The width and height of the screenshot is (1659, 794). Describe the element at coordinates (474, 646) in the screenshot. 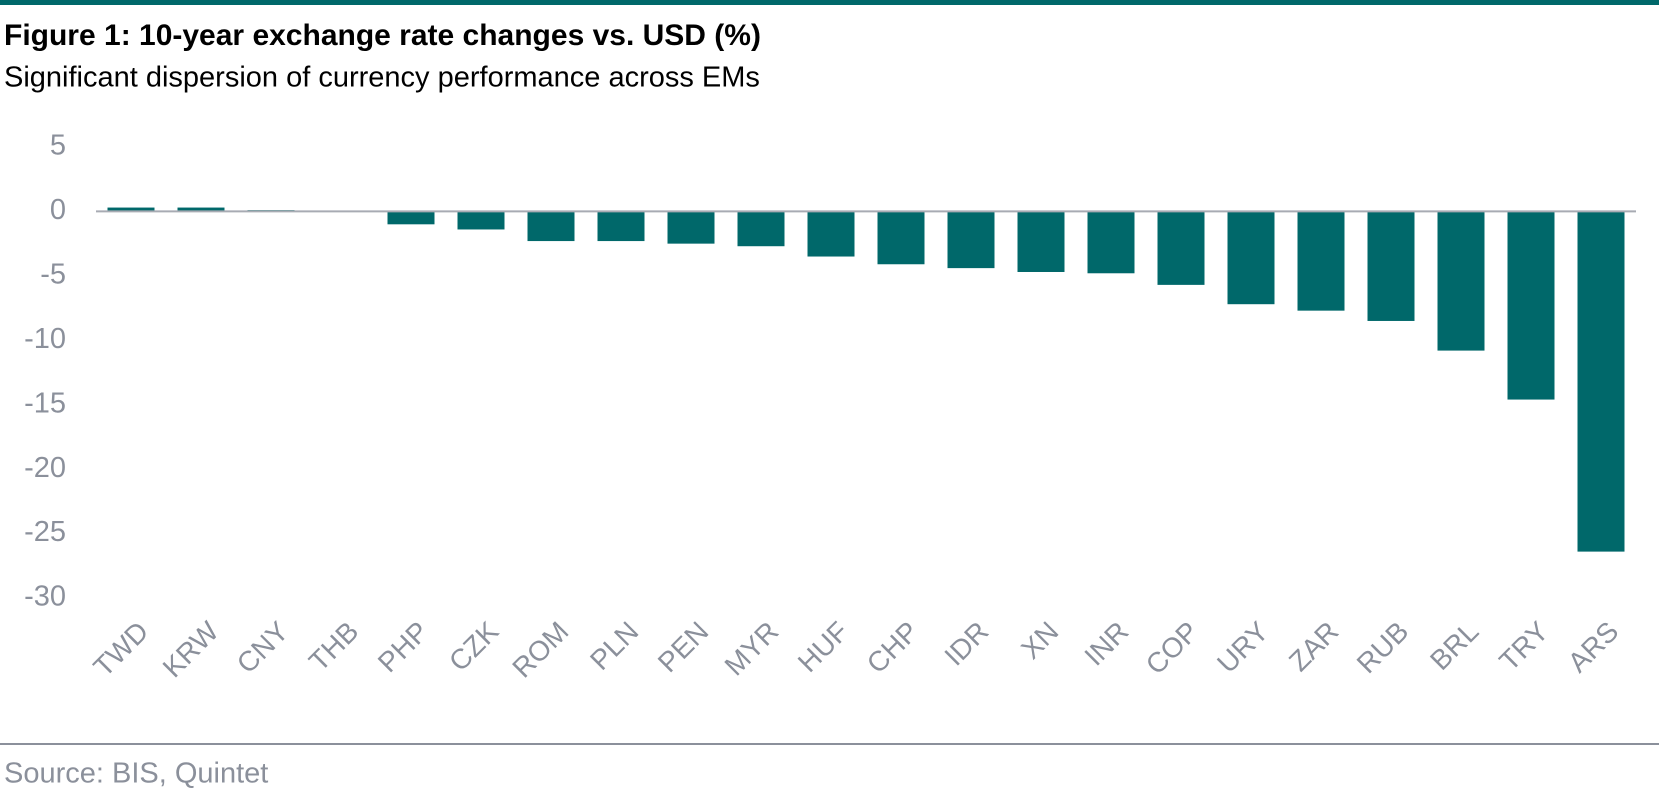

I see `x-tick-label: CZK` at that location.